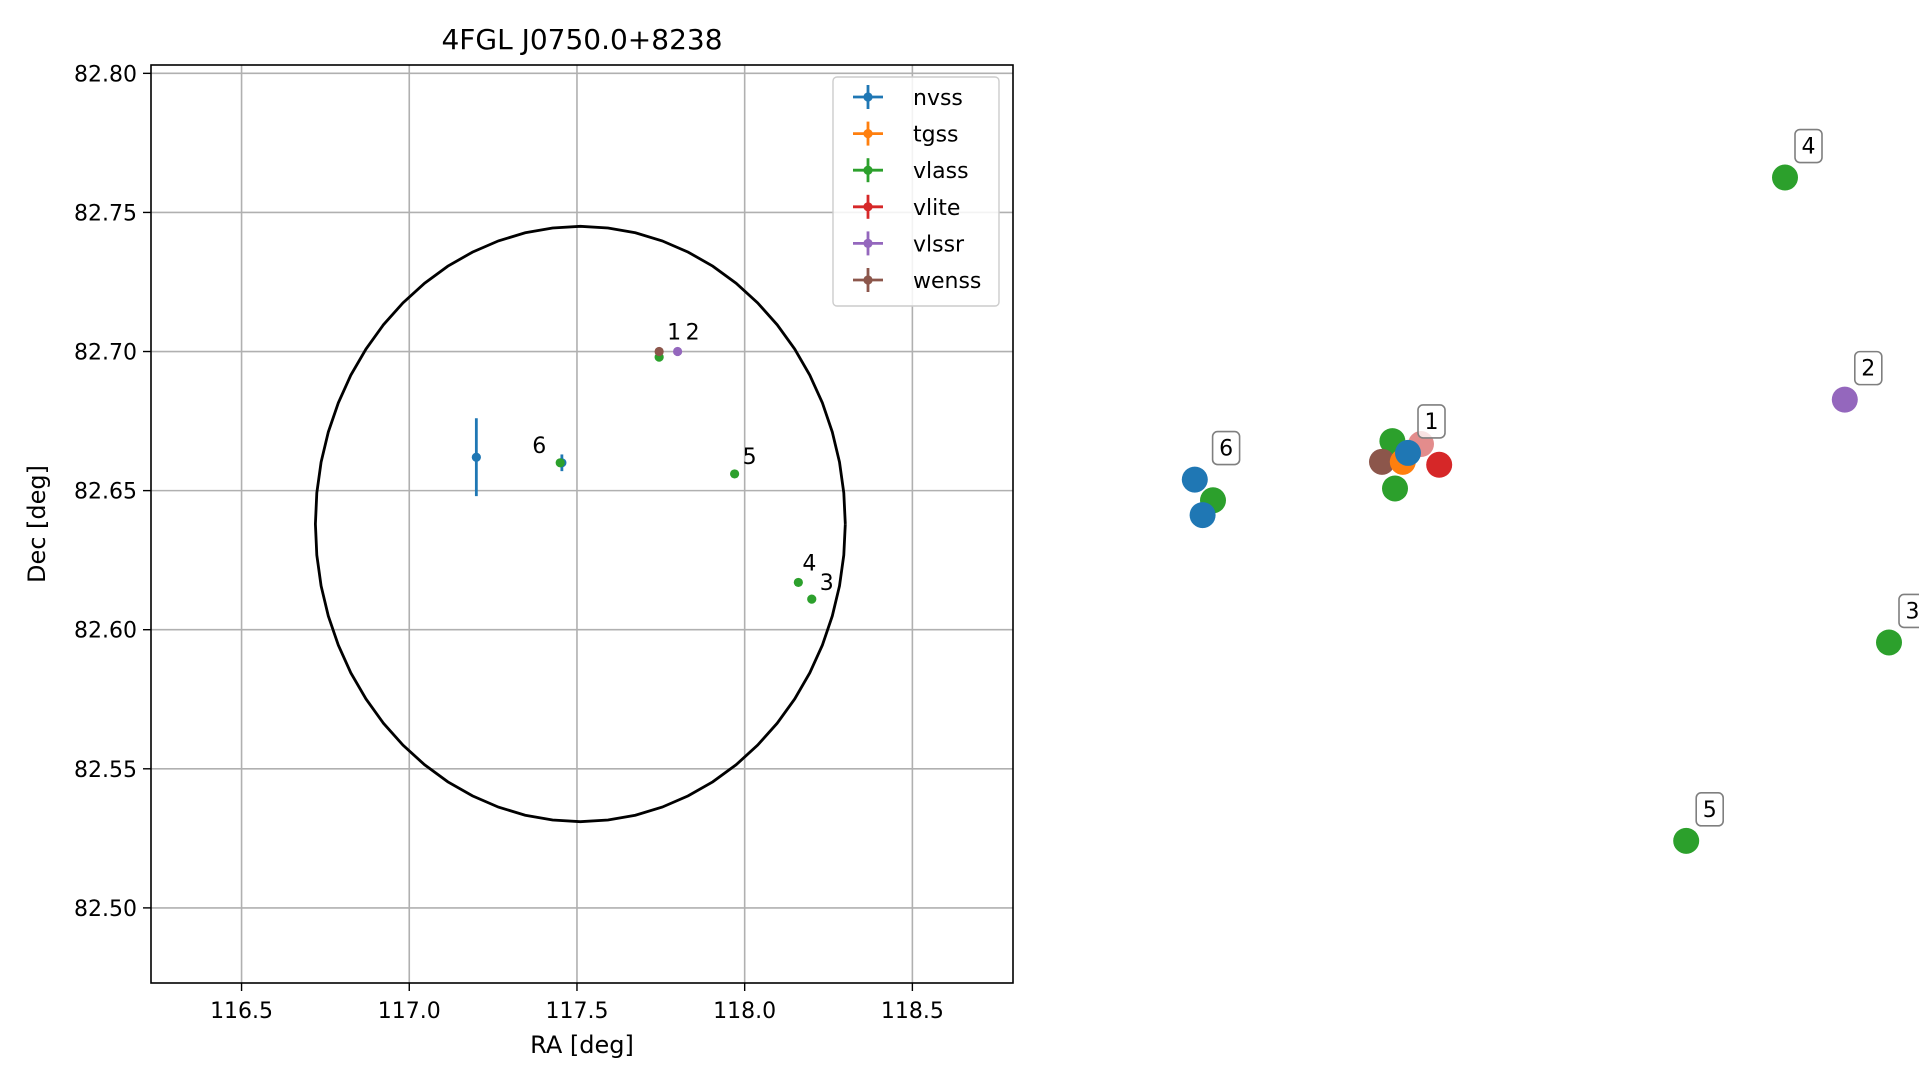 The height and width of the screenshot is (1080, 1919). I want to click on y-tick-label: 82.80, so click(105, 74).